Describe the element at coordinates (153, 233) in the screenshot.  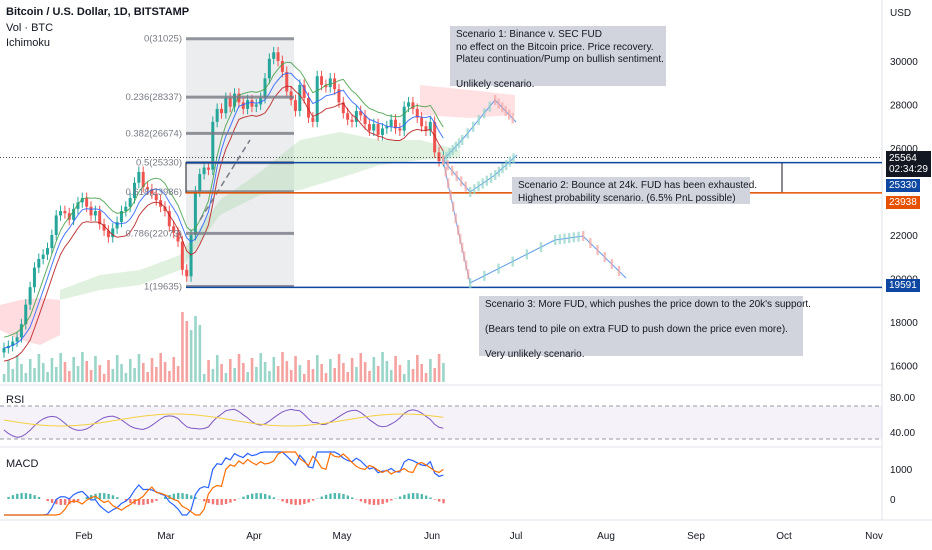
I see `fib-level-label: 0.786(22073)` at that location.